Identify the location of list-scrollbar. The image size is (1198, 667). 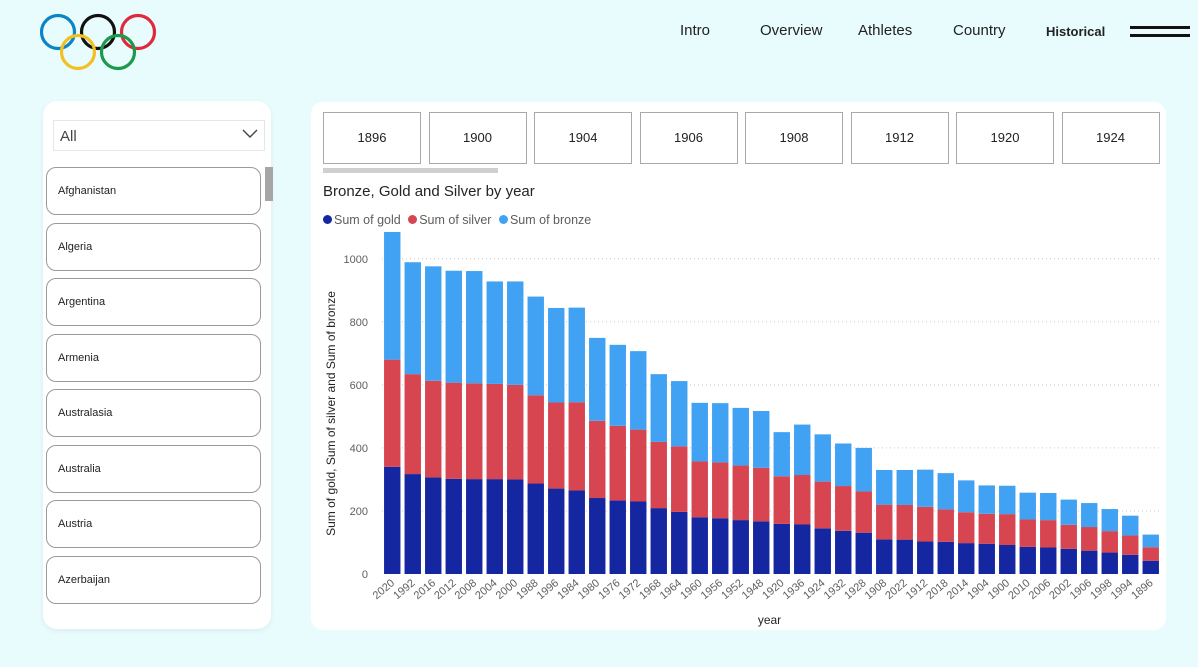
(269, 184).